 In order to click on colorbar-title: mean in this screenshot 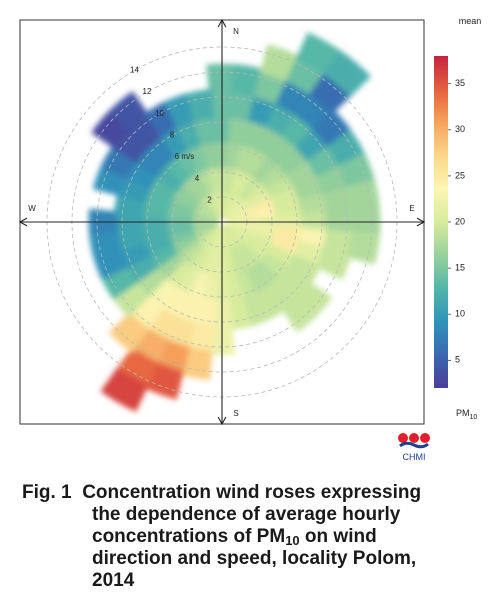, I will do `click(470, 21)`.